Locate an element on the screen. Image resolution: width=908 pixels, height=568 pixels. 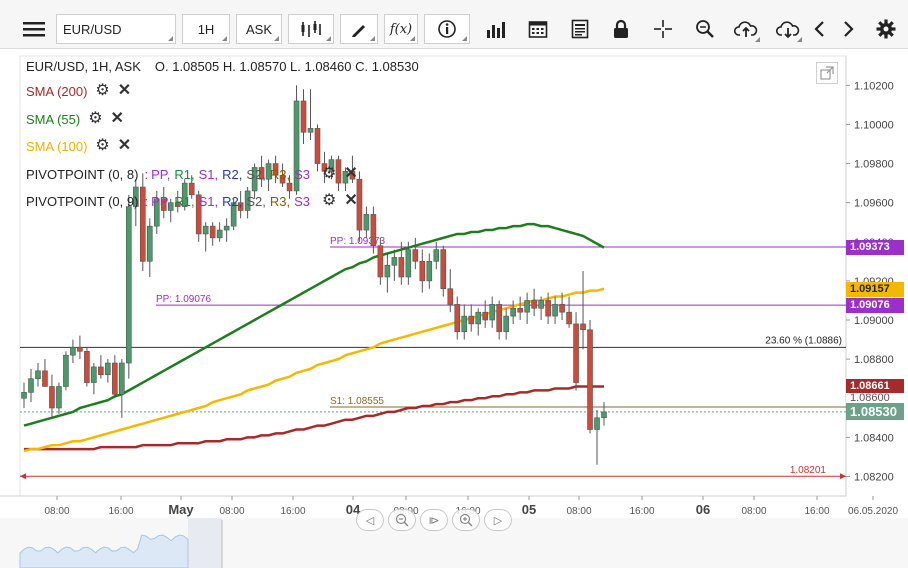
legend-sma100: SMA (100) ⚙ ✕ is located at coordinates (78, 146).